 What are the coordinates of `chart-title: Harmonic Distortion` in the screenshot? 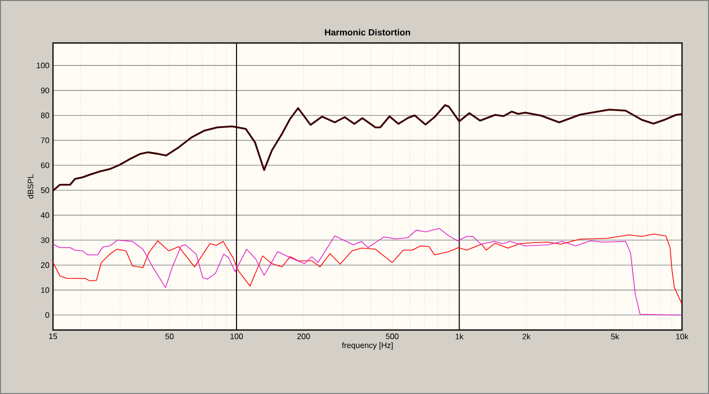 It's located at (367, 32).